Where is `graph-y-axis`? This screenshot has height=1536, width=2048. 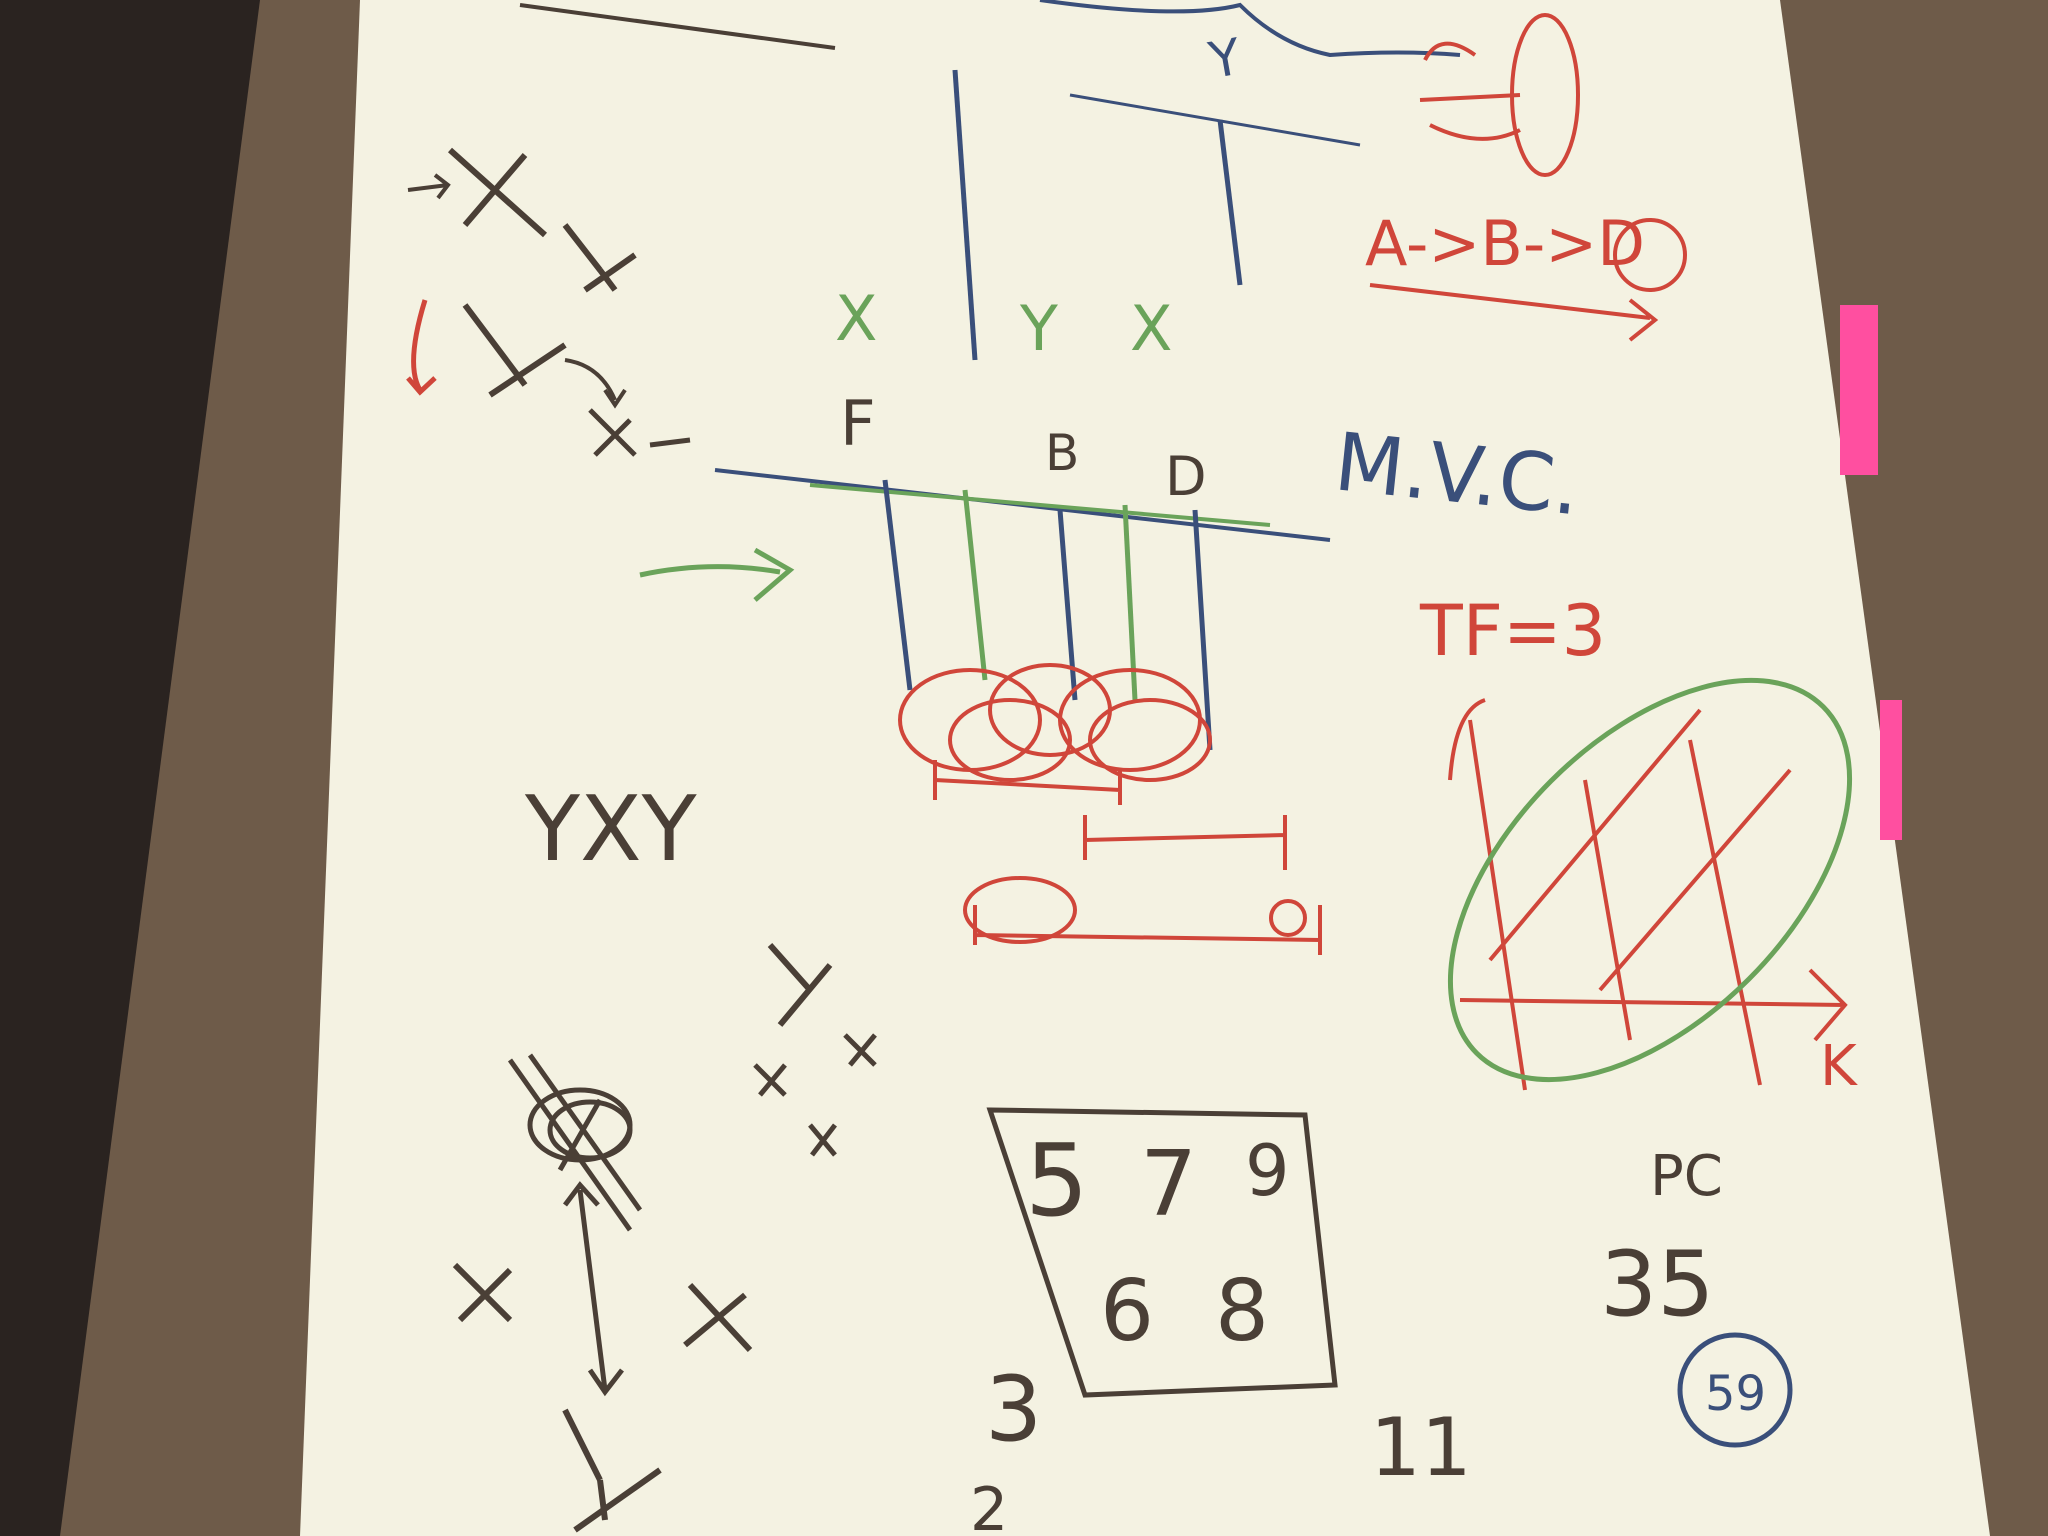
graph-y-axis is located at coordinates (1487, 894).